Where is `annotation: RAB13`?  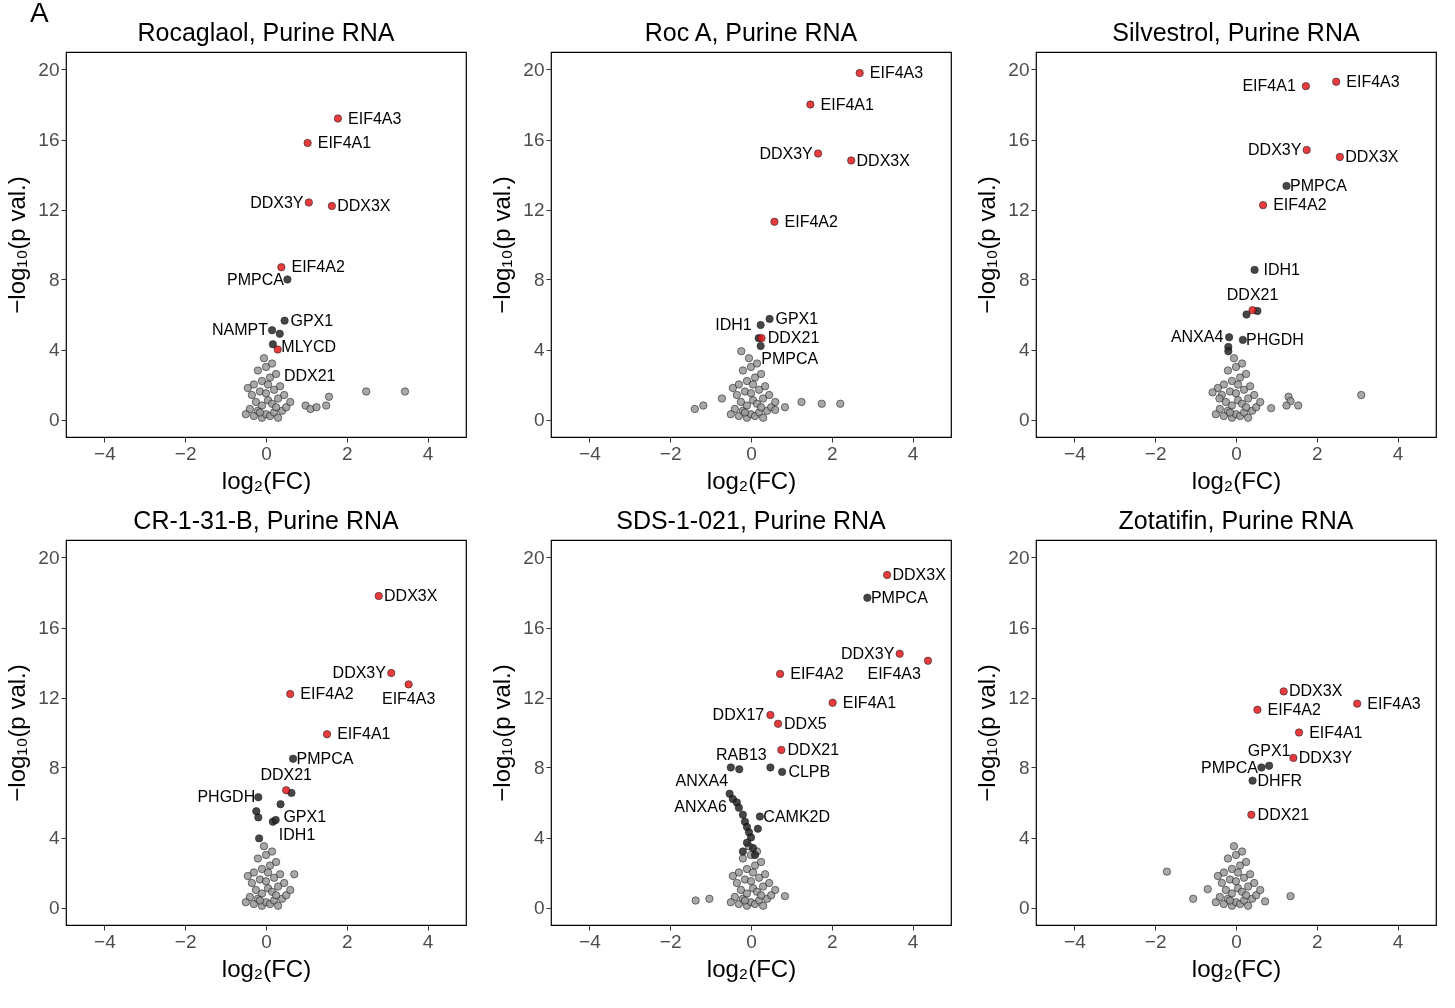
annotation: RAB13 is located at coordinates (741, 754).